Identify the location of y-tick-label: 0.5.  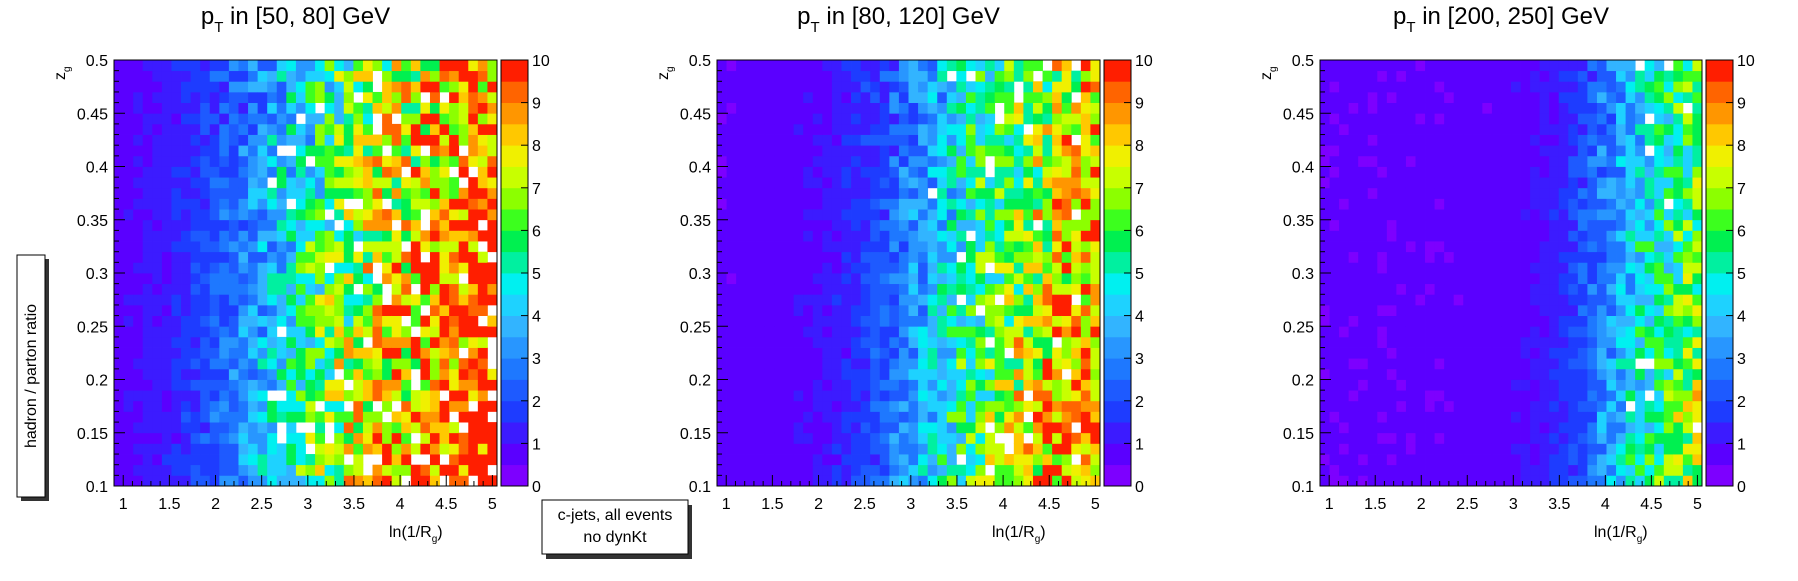
(700, 61).